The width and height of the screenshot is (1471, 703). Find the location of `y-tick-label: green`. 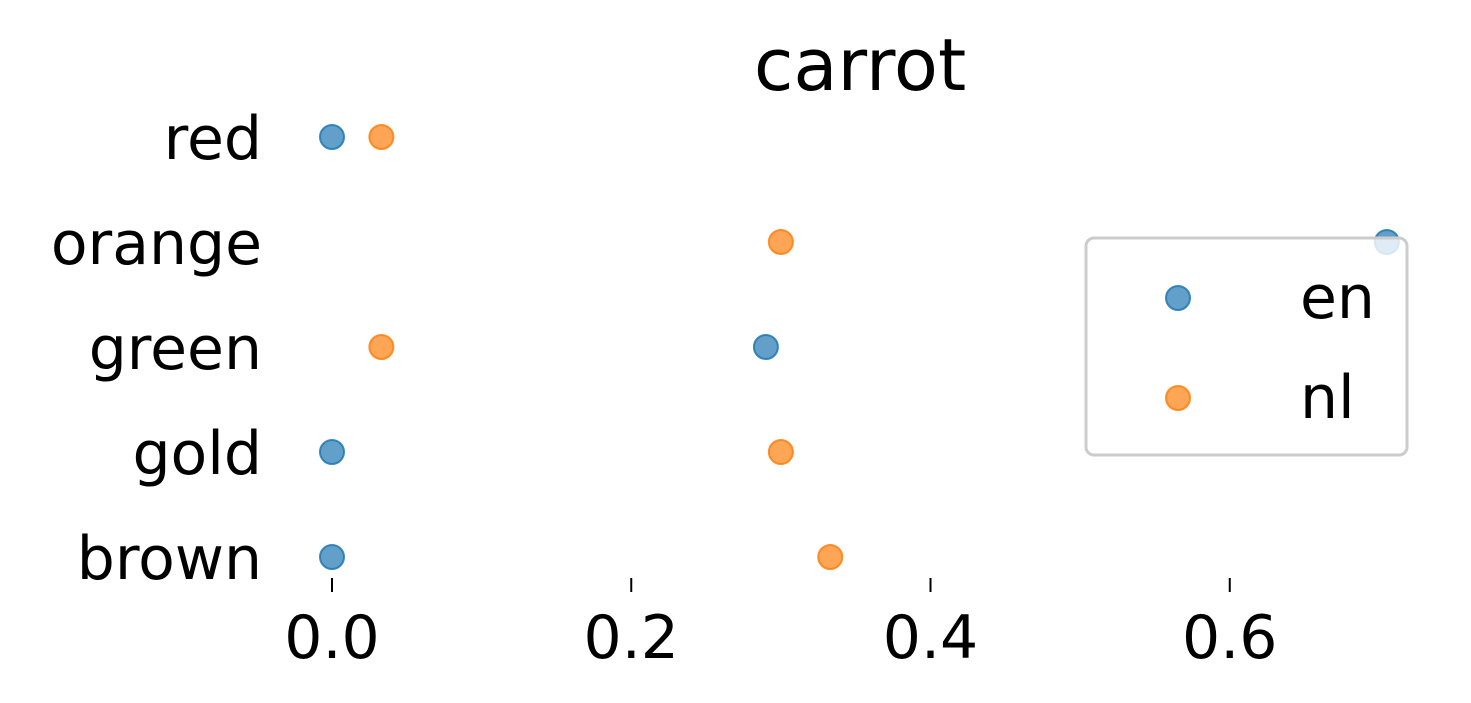

y-tick-label: green is located at coordinates (175, 349).